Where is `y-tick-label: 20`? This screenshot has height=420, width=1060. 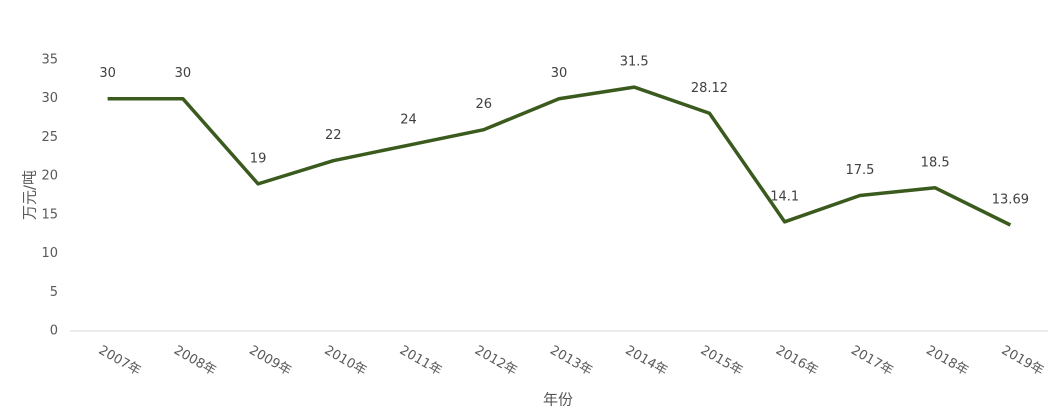 y-tick-label: 20 is located at coordinates (49, 176).